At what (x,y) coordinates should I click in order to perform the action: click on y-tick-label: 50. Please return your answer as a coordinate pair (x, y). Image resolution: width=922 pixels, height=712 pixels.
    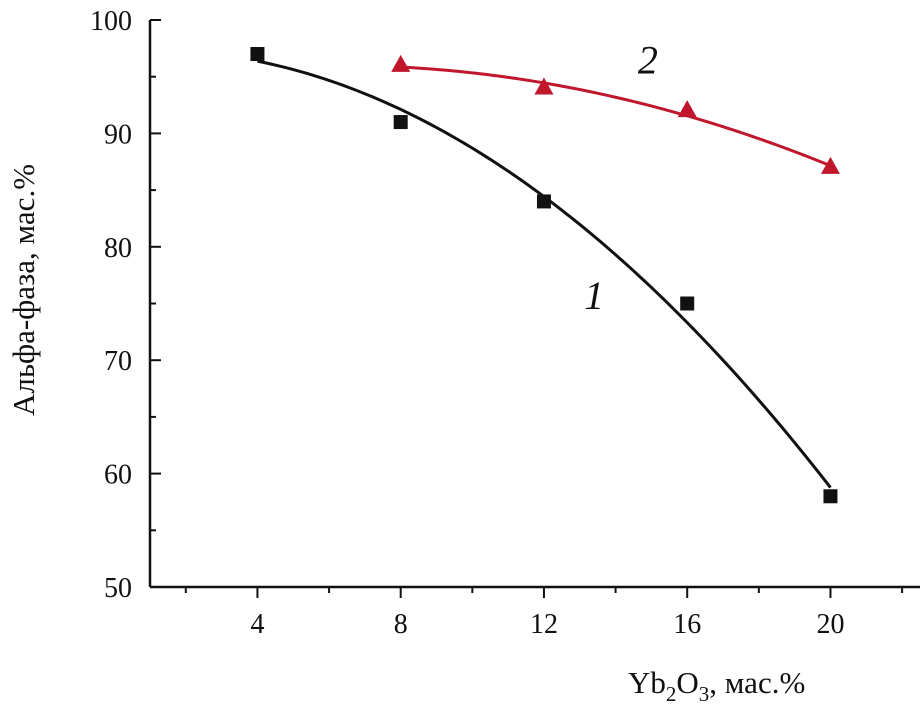
    Looking at the image, I should click on (118, 588).